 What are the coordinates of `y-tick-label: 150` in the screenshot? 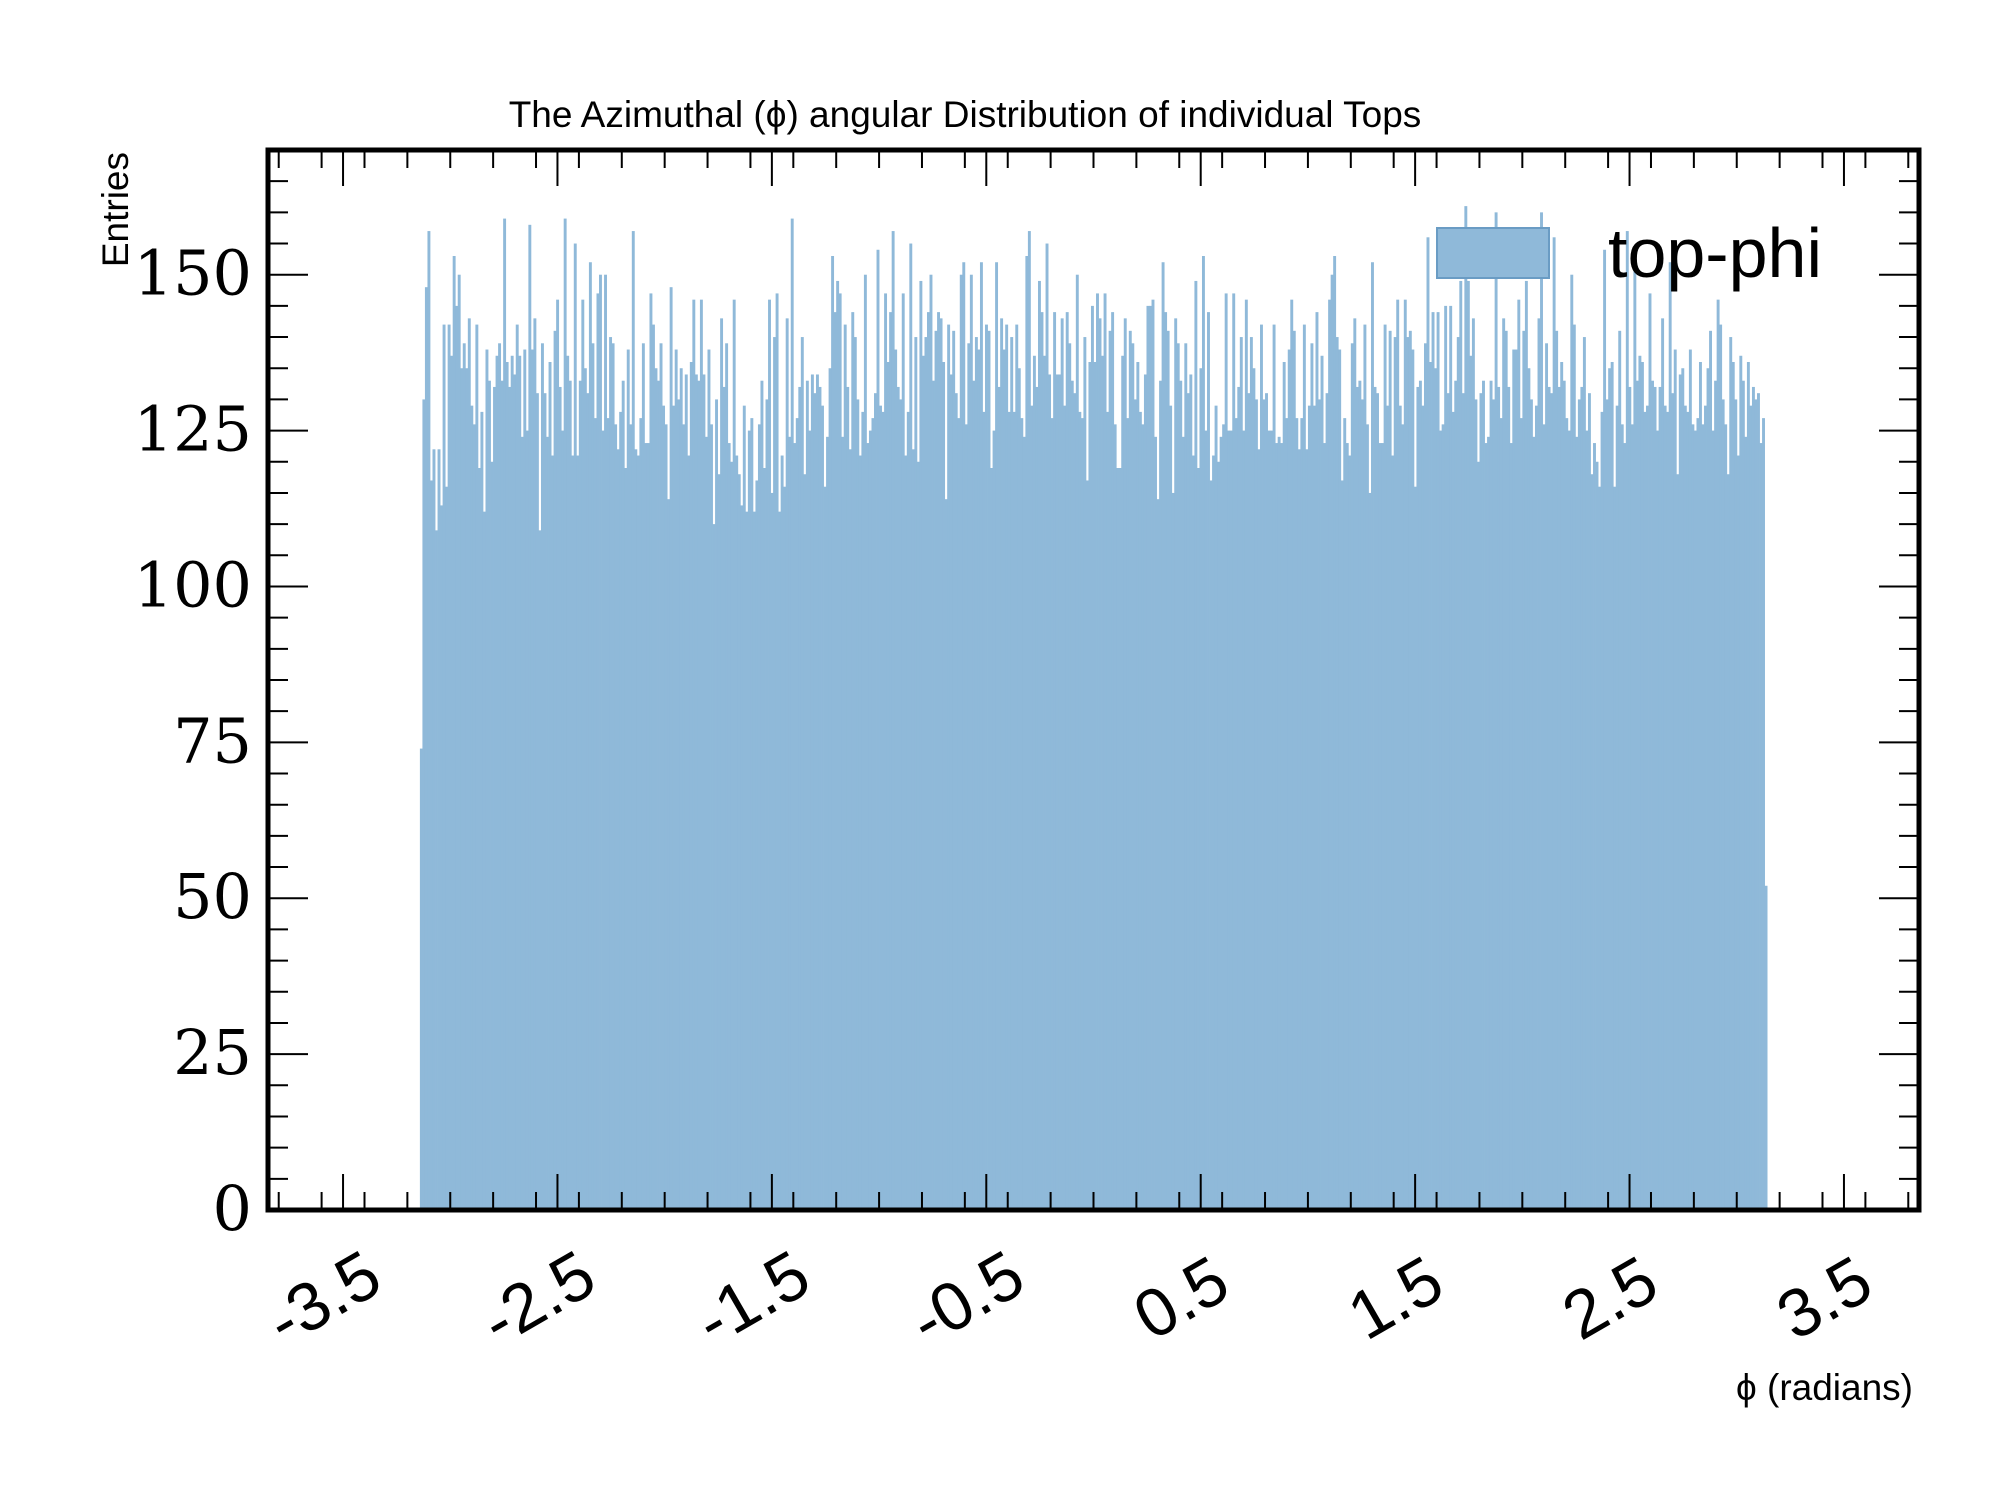 It's located at (193, 273).